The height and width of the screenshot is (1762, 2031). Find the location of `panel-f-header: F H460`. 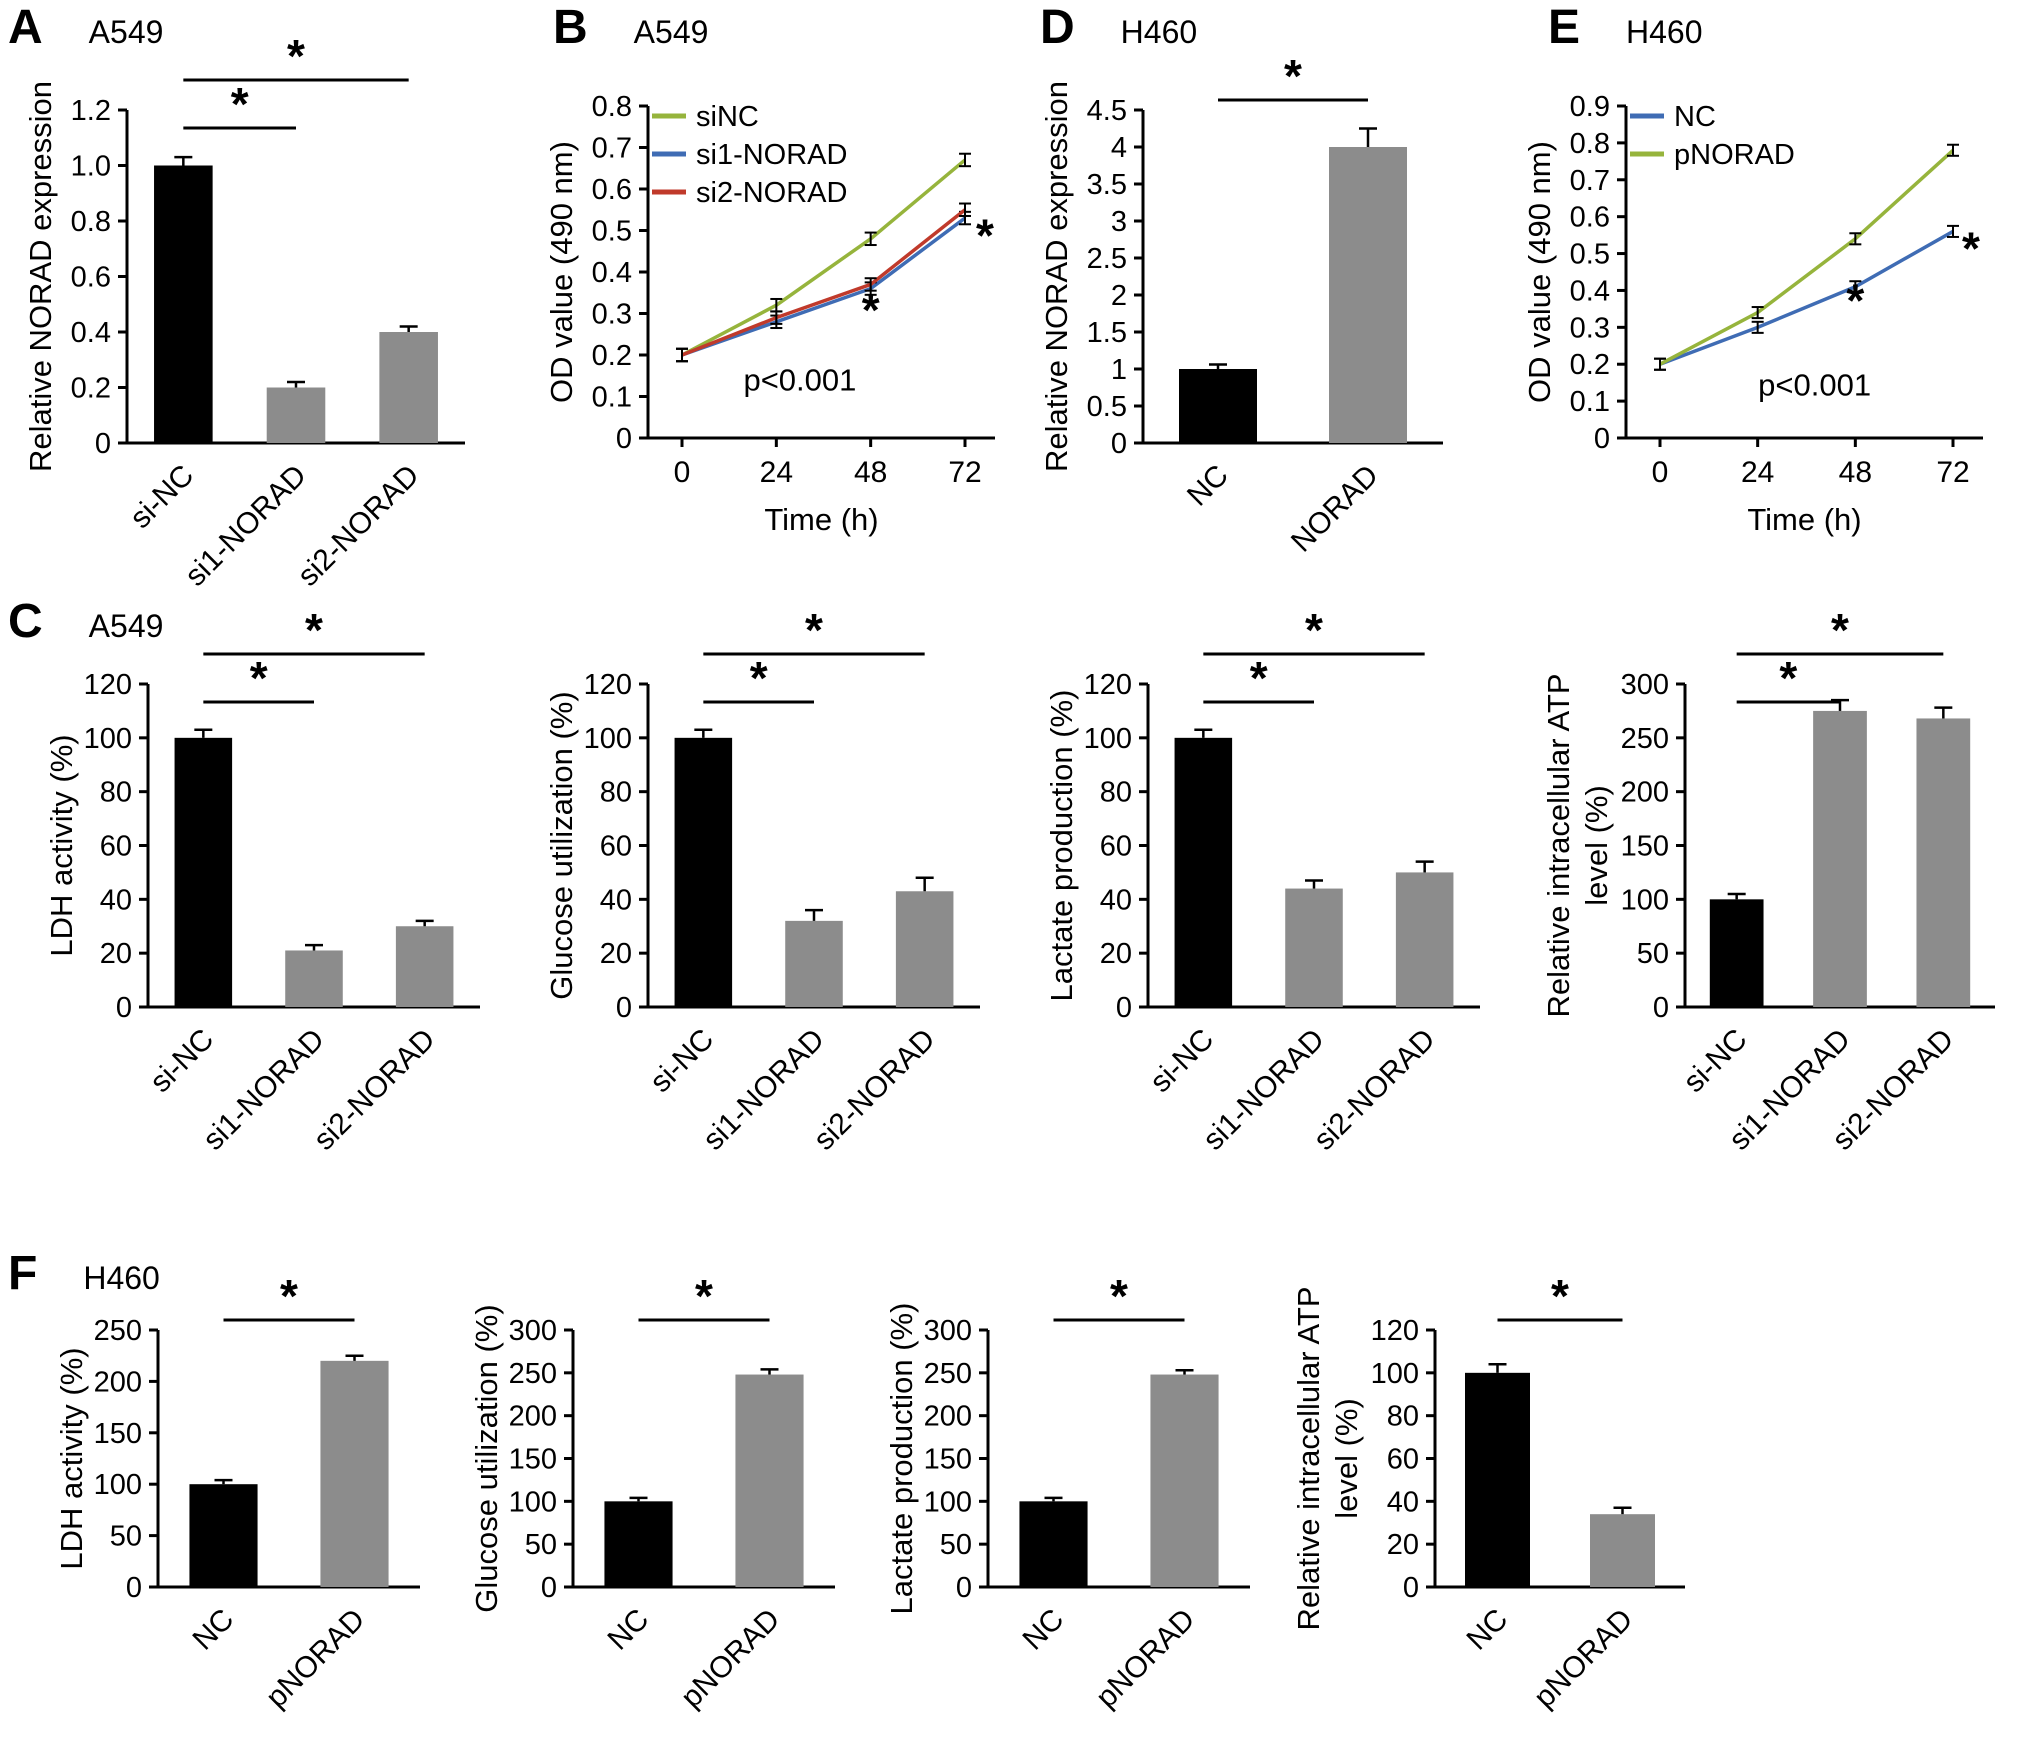

panel-f-header: F H460 is located at coordinates (84, 1274).